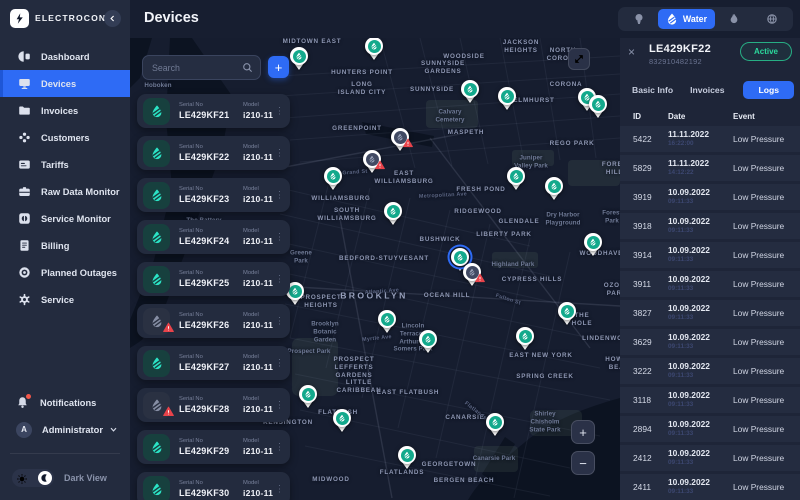 This screenshot has width=800, height=500. I want to click on map-zoom-in-button: +, so click(583, 432).